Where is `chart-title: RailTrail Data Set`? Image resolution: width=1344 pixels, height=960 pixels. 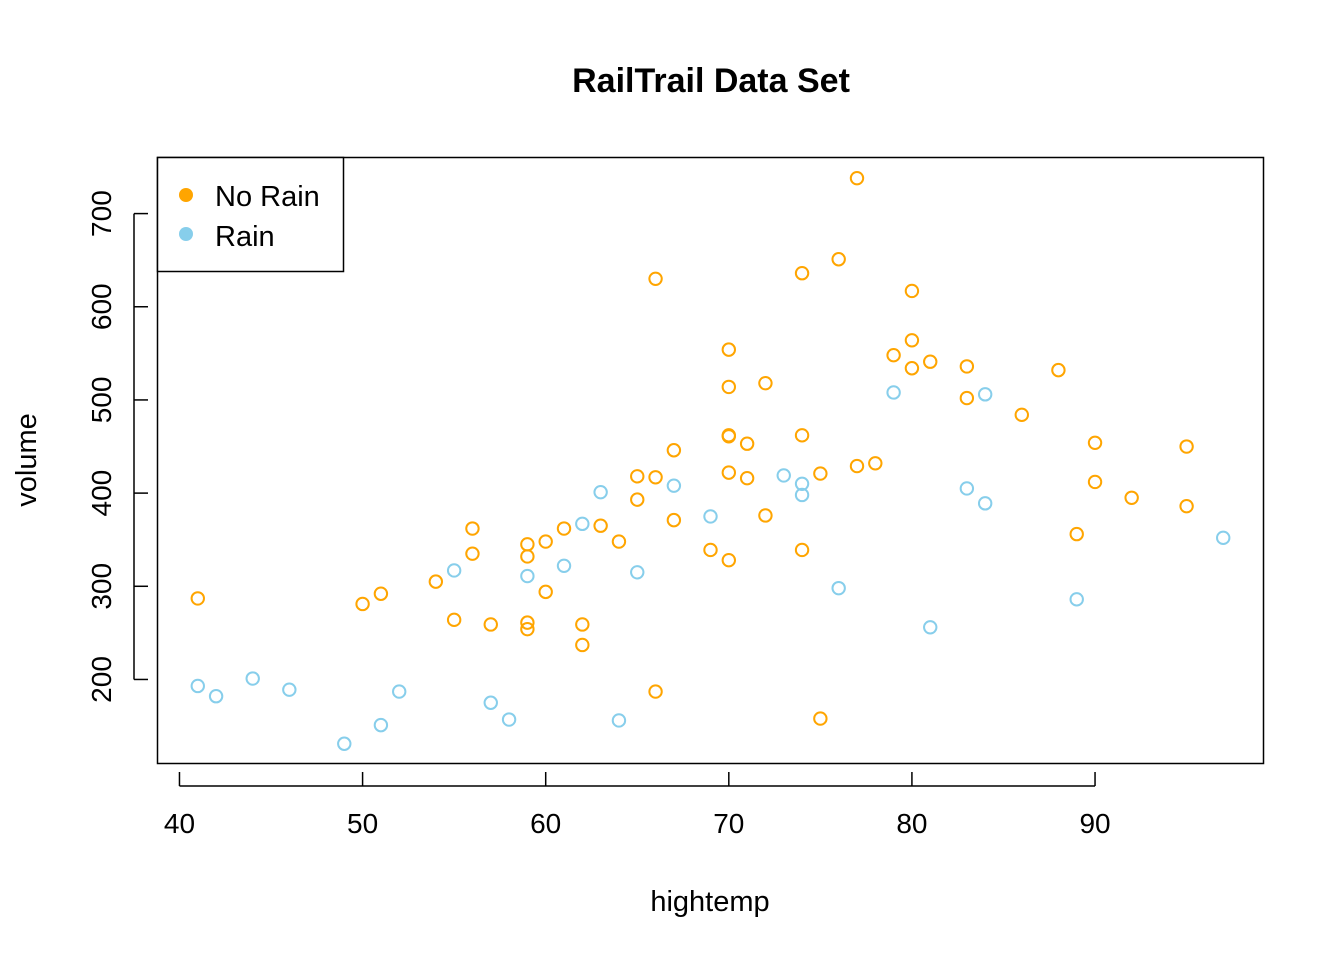 chart-title: RailTrail Data Set is located at coordinates (711, 81).